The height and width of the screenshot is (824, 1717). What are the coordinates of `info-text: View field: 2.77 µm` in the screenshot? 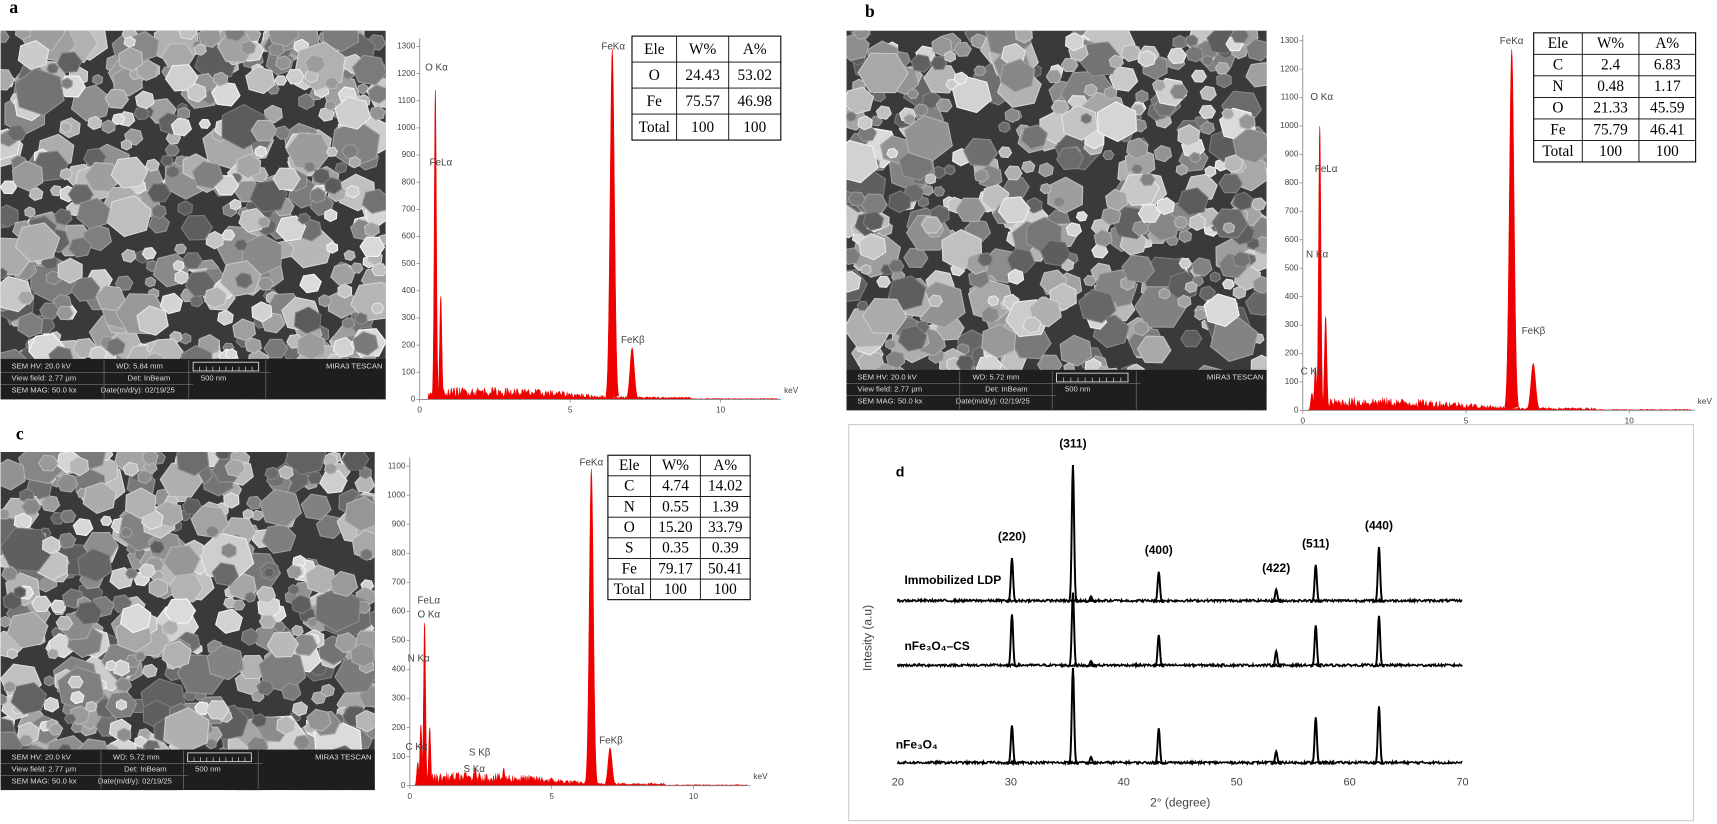 It's located at (44, 378).